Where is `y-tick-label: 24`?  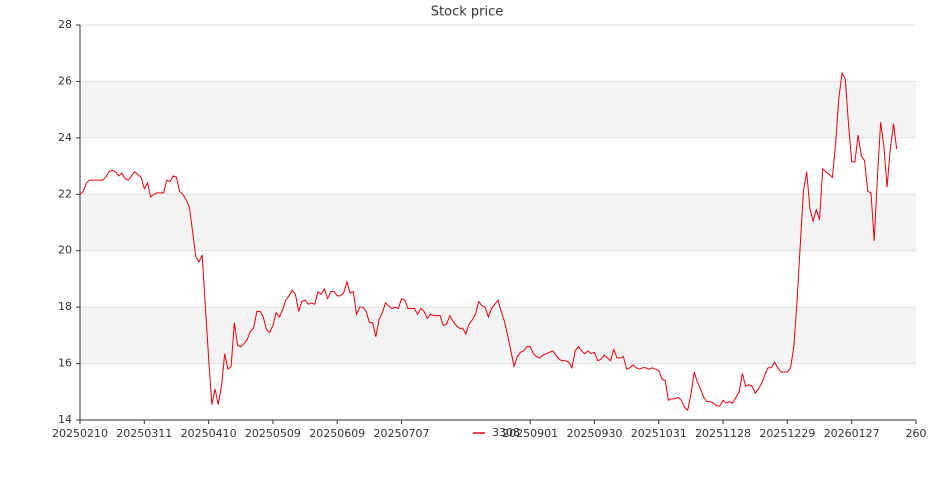
y-tick-label: 24 is located at coordinates (65, 137).